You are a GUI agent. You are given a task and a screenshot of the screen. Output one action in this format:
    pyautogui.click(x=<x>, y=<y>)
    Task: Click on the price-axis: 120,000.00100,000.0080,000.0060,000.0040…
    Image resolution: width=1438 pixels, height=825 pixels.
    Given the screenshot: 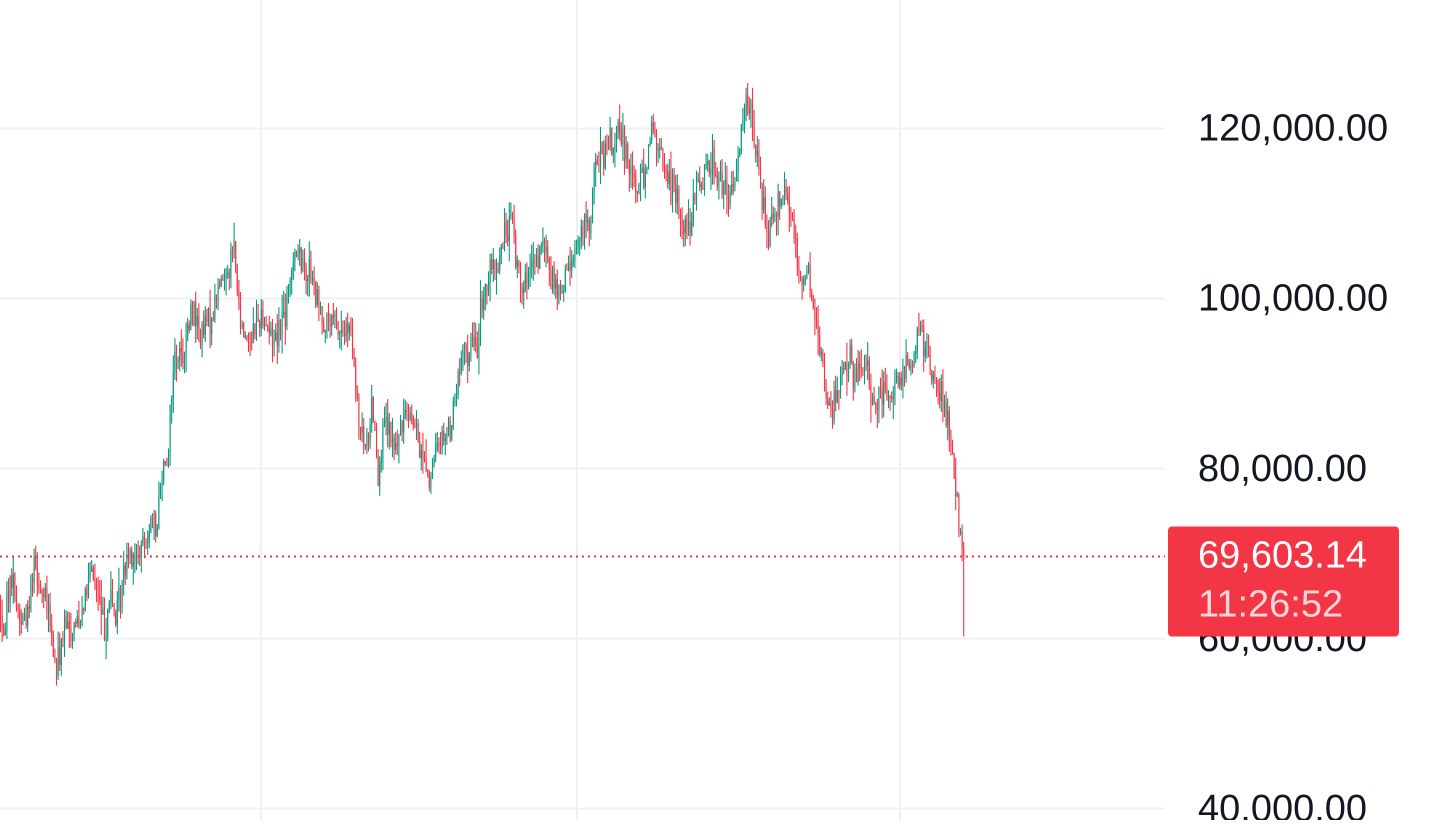 What is the action you would take?
    pyautogui.click(x=1293, y=466)
    